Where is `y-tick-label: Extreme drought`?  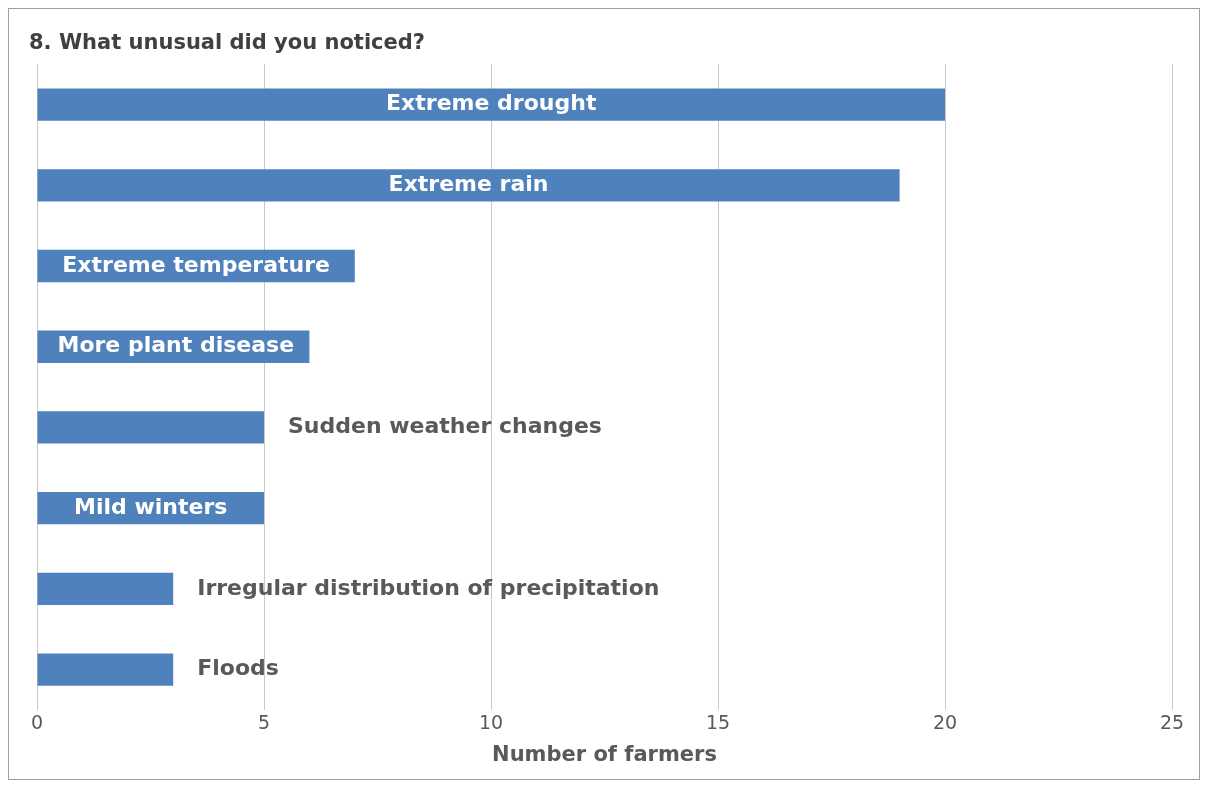
y-tick-label: Extreme drought is located at coordinates (491, 103).